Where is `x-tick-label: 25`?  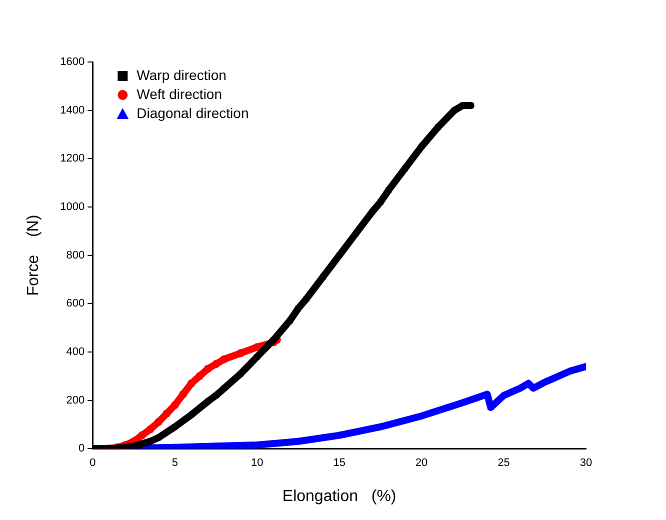 x-tick-label: 25 is located at coordinates (504, 463).